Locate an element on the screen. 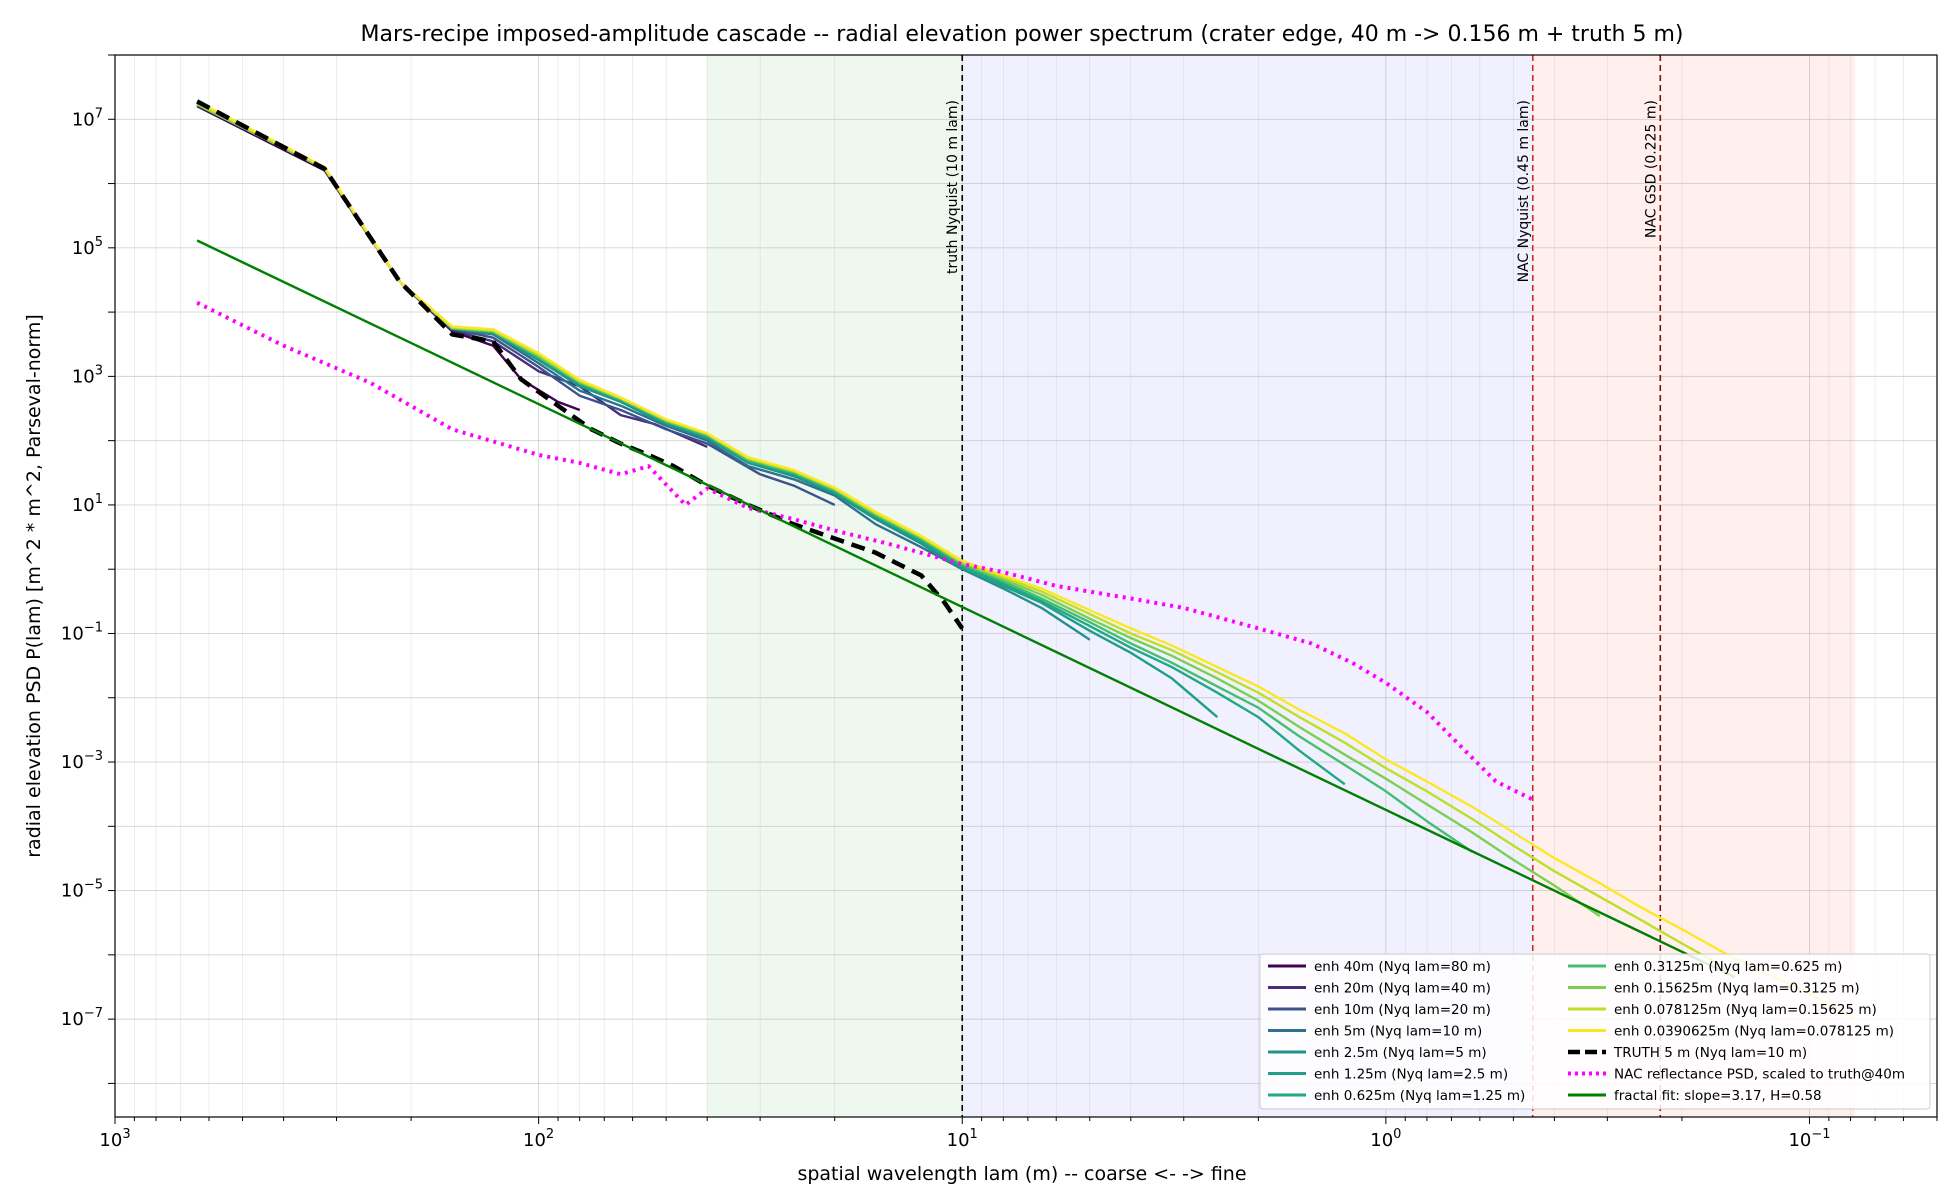  y-tick-label: 10⁻⁵ is located at coordinates (82, 890).